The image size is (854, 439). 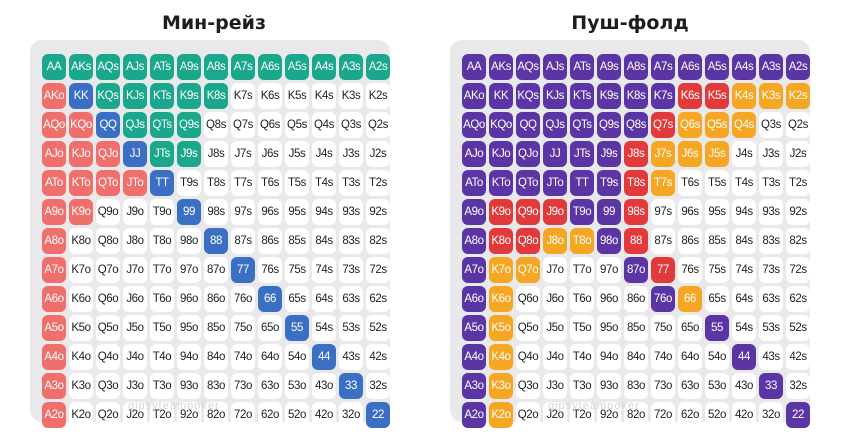 I want to click on hand-cell-J6o: J6o, so click(x=555, y=299).